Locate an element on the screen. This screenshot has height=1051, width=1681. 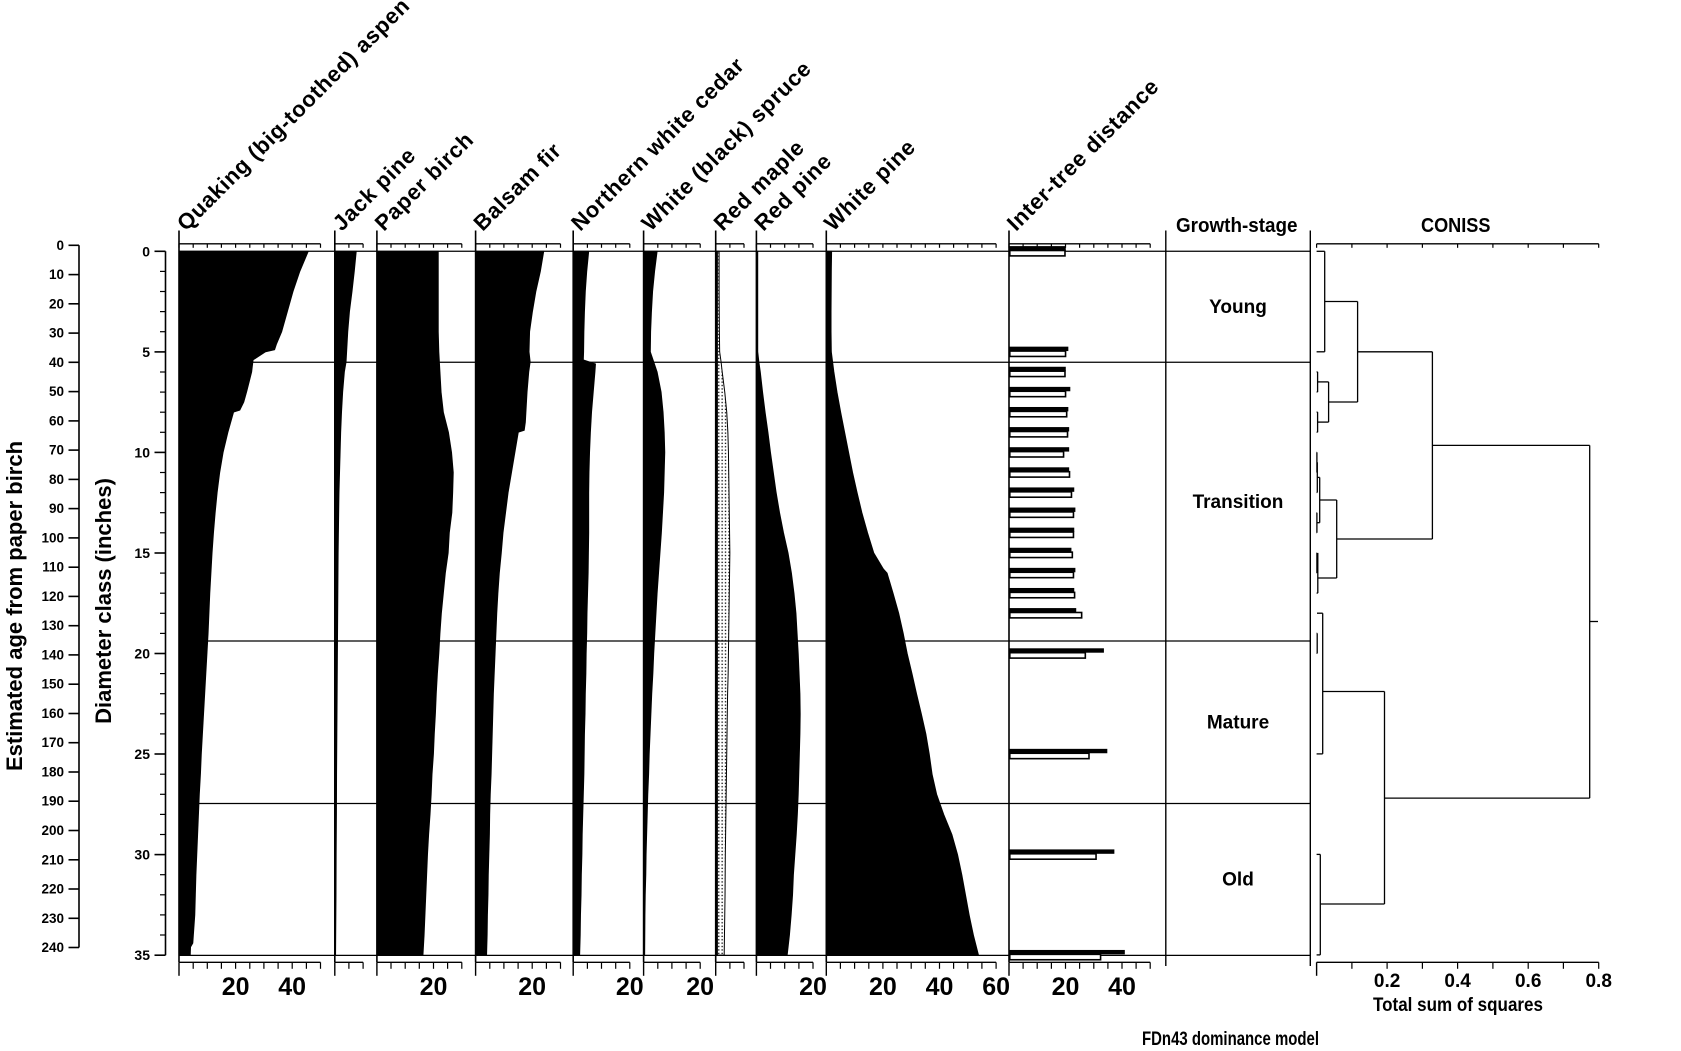
svg-text: 150 is located at coordinates (52, 684).